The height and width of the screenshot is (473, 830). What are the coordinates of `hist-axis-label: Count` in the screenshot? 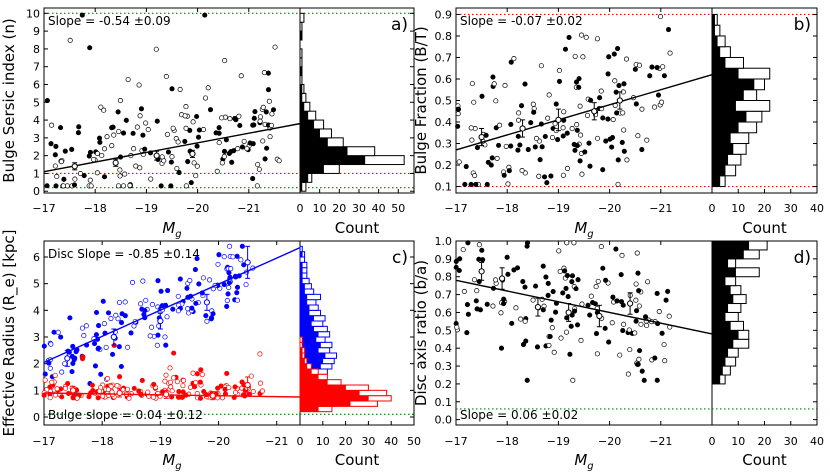 It's located at (357, 228).